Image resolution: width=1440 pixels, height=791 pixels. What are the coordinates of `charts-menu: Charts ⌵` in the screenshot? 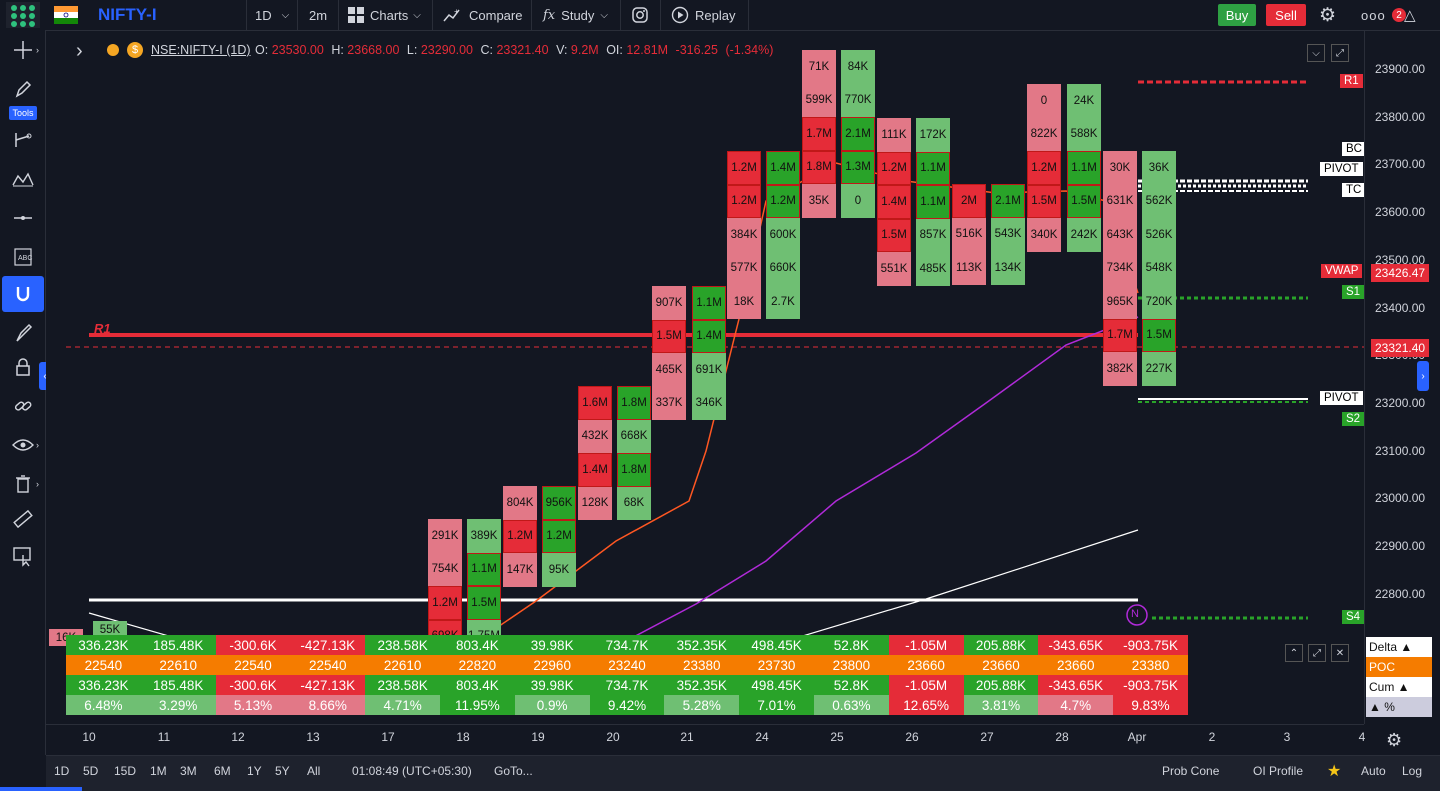 It's located at (384, 15).